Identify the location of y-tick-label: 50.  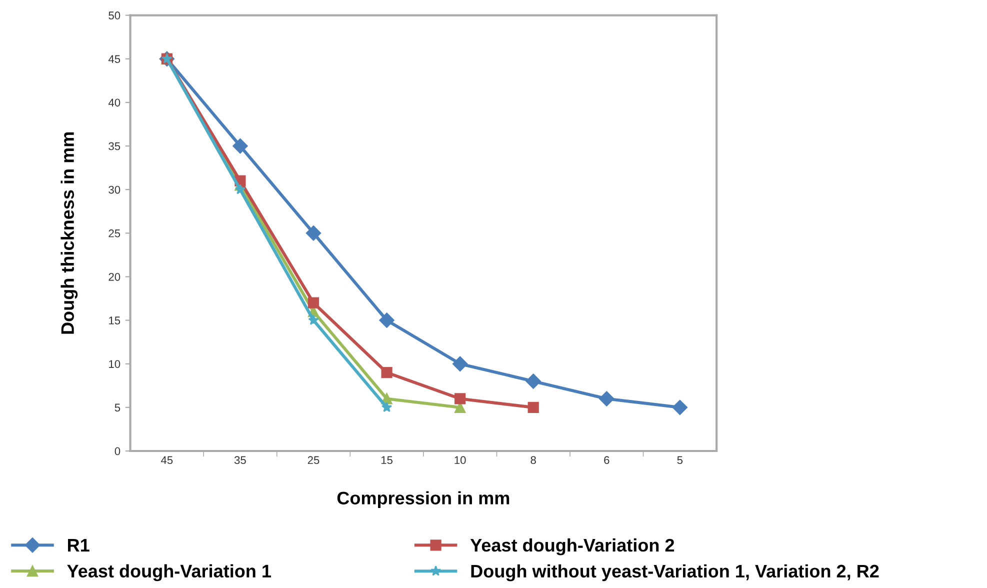
(114, 16).